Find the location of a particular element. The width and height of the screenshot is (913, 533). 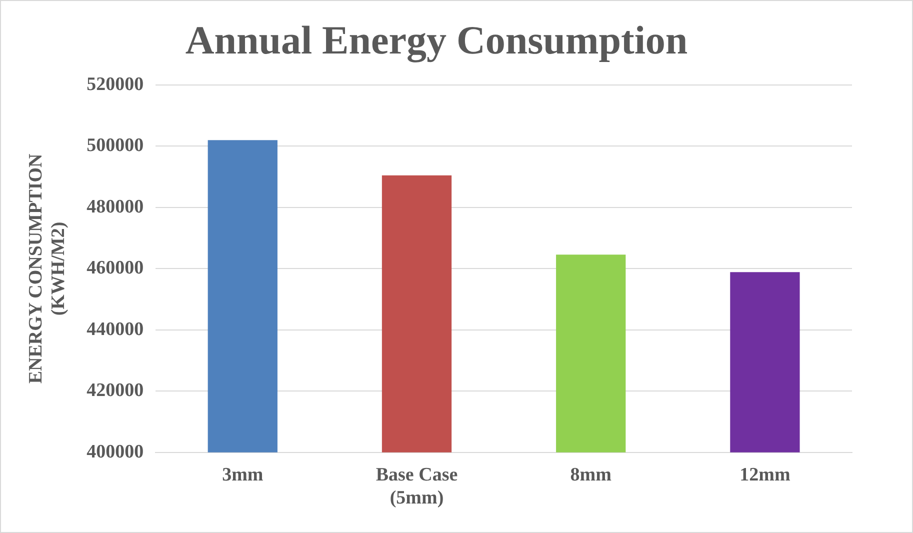

y-axis-title: ENERGY CONSUMPTION (KWH/M2) is located at coordinates (47, 268).